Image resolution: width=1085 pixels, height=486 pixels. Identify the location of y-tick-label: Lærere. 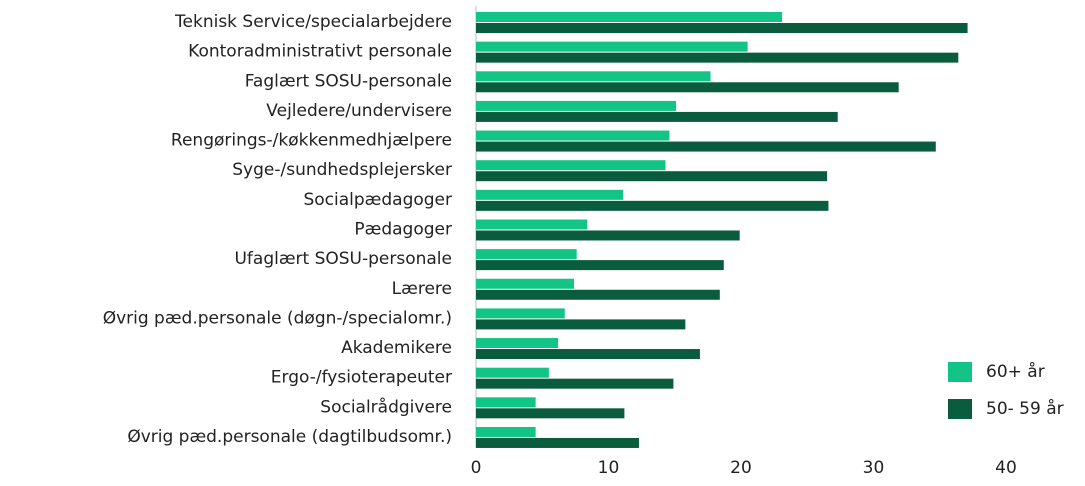
(422, 289).